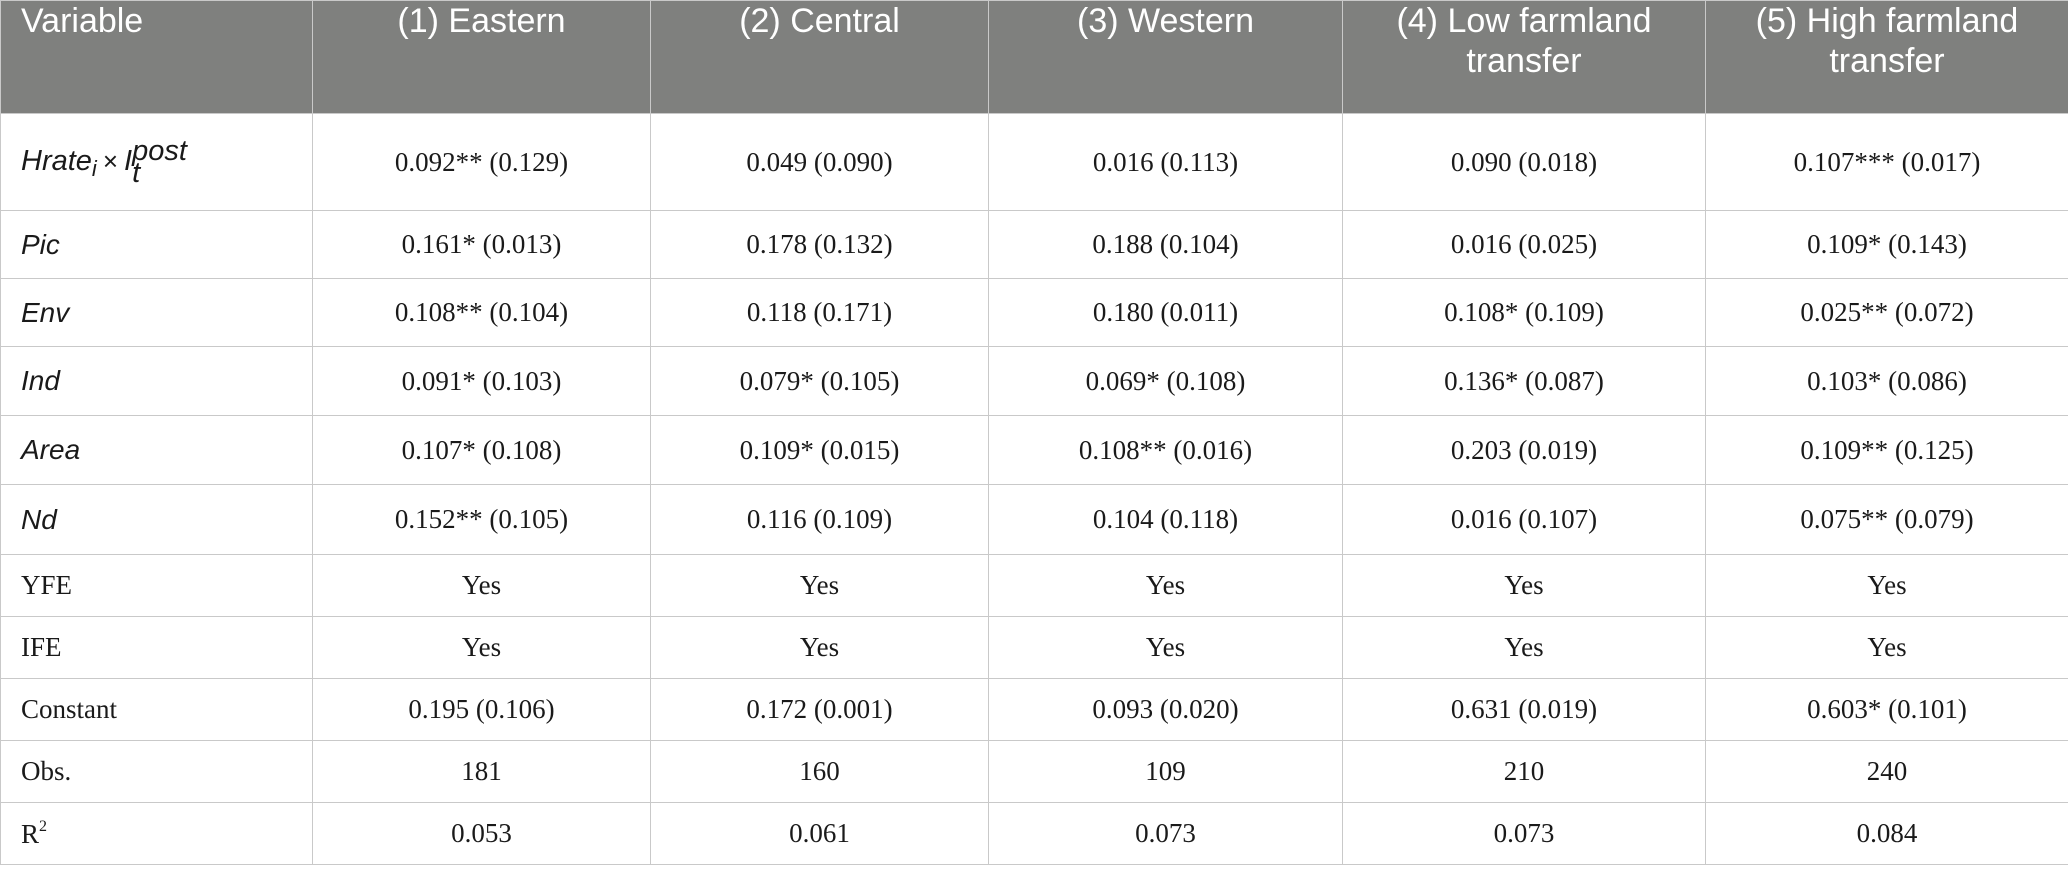  What do you see at coordinates (1524, 57) in the screenshot?
I see `header-col-4: (4) Low farmland transfer` at bounding box center [1524, 57].